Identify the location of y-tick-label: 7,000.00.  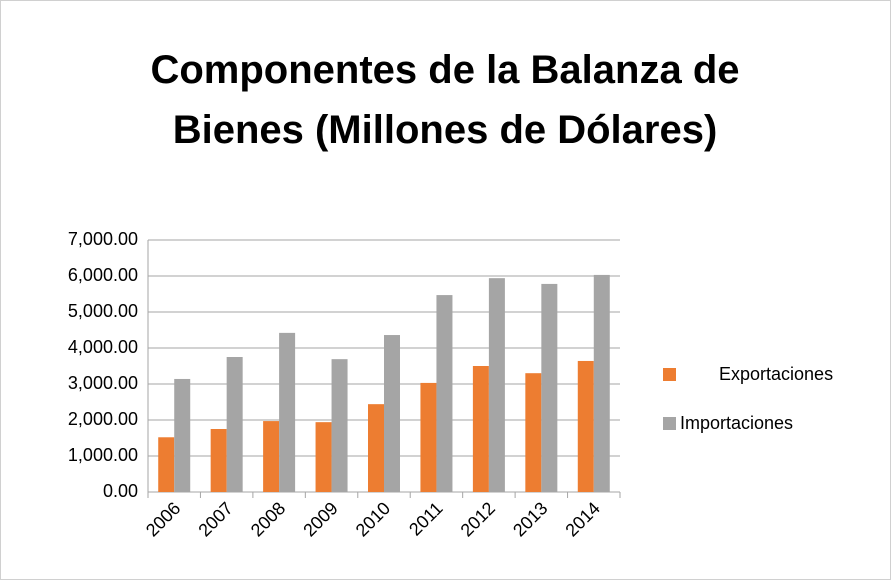
(103, 239).